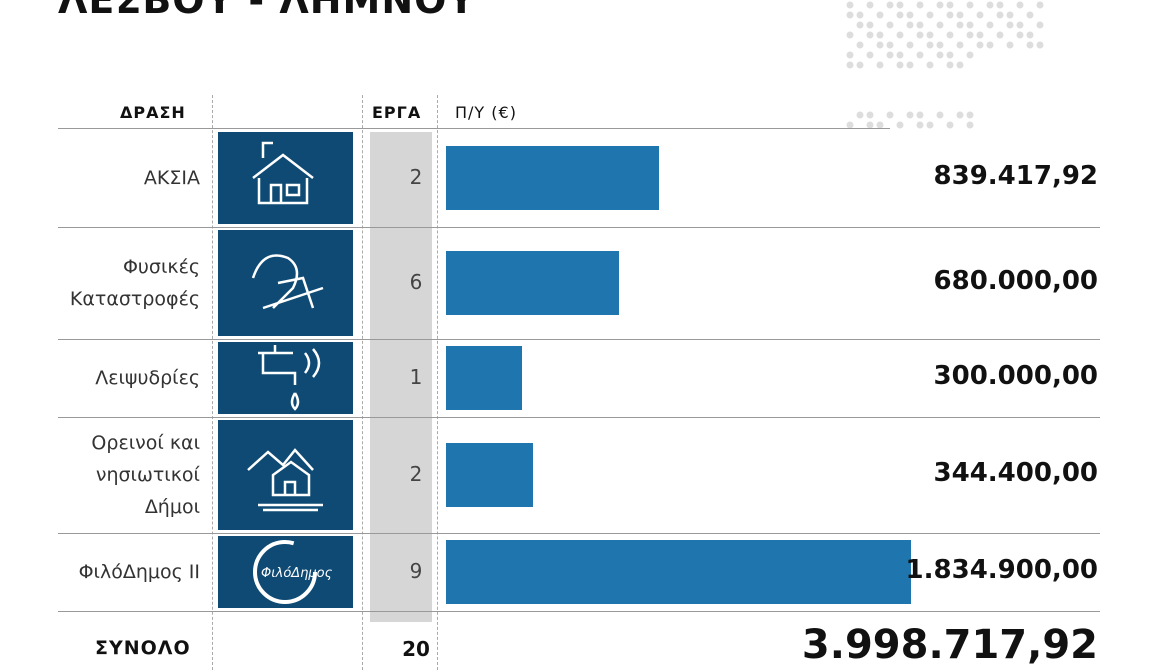 This screenshot has width=1160, height=670. What do you see at coordinates (212, 382) in the screenshot?
I see `divider` at bounding box center [212, 382].